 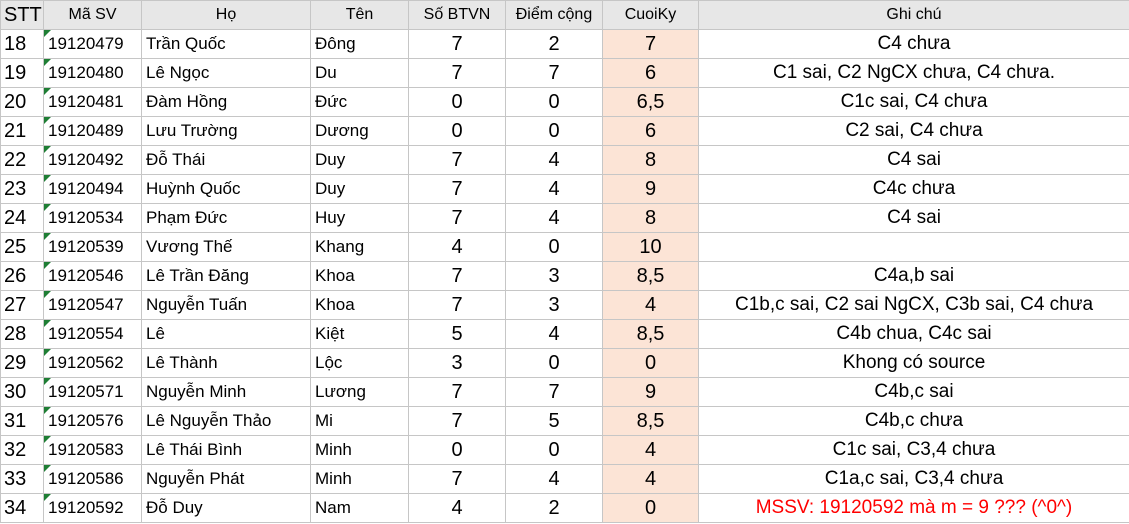 I want to click on cell-diemcong: 2, so click(x=554, y=508).